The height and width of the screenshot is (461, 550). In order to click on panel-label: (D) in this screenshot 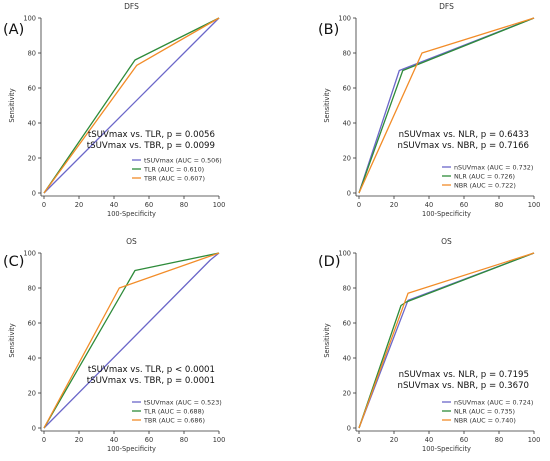, I will do `click(329, 262)`.